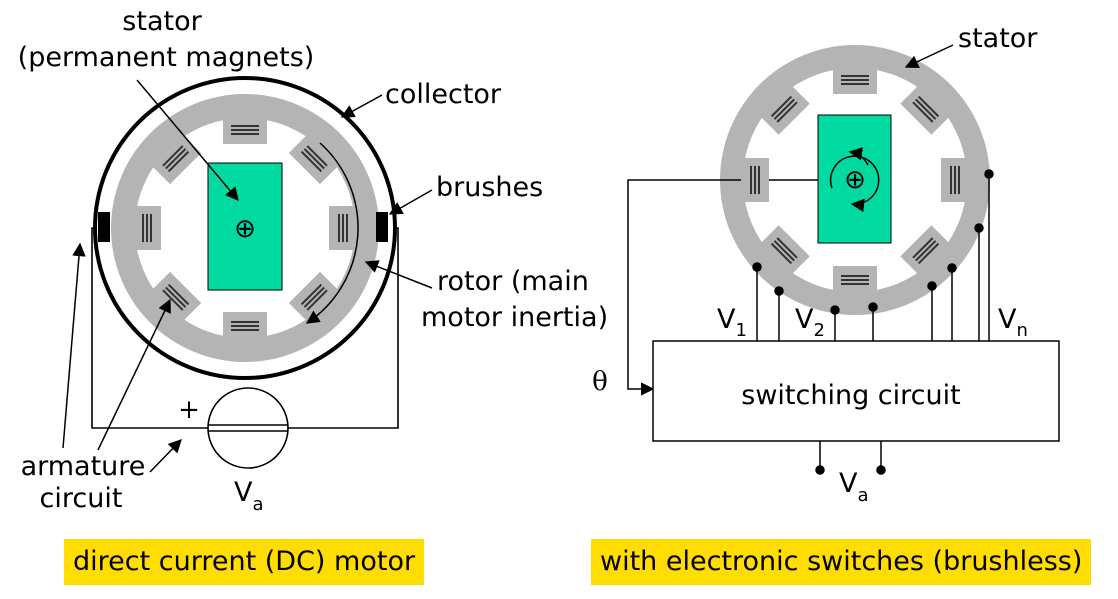 This screenshot has width=1118, height=599. Describe the element at coordinates (443, 94) in the screenshot. I see `collector-label: collector` at that location.